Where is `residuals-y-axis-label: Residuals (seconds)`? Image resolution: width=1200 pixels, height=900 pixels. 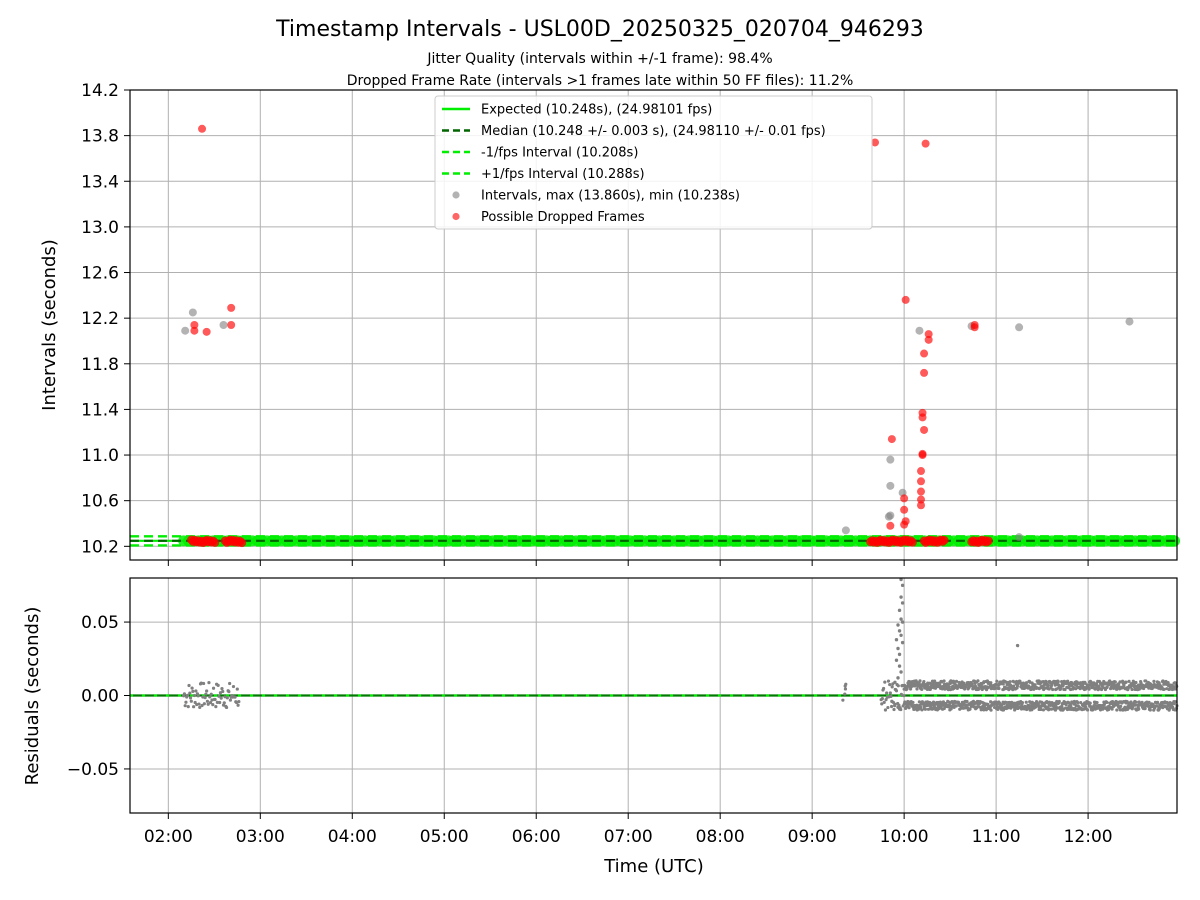 residuals-y-axis-label: Residuals (seconds) is located at coordinates (32, 696).